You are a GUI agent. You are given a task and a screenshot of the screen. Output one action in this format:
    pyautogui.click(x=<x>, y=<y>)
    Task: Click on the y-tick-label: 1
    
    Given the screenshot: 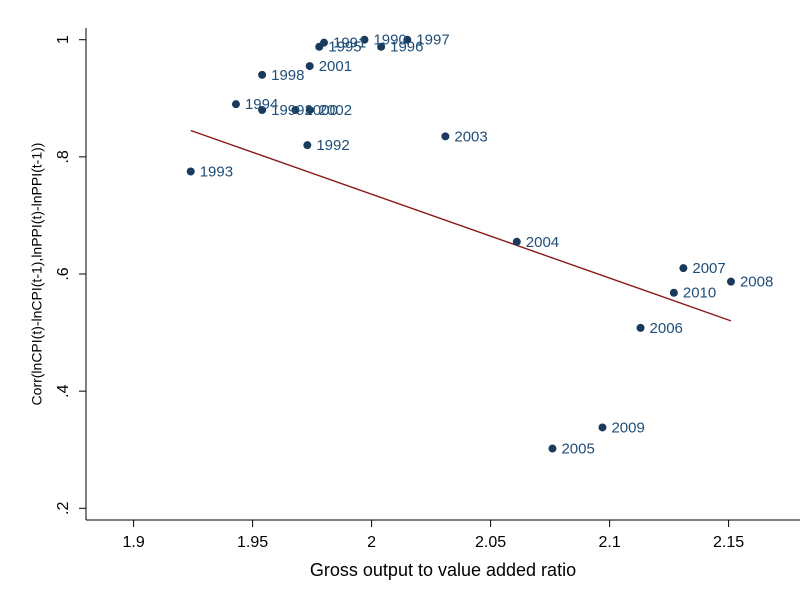 What is the action you would take?
    pyautogui.click(x=63, y=39)
    